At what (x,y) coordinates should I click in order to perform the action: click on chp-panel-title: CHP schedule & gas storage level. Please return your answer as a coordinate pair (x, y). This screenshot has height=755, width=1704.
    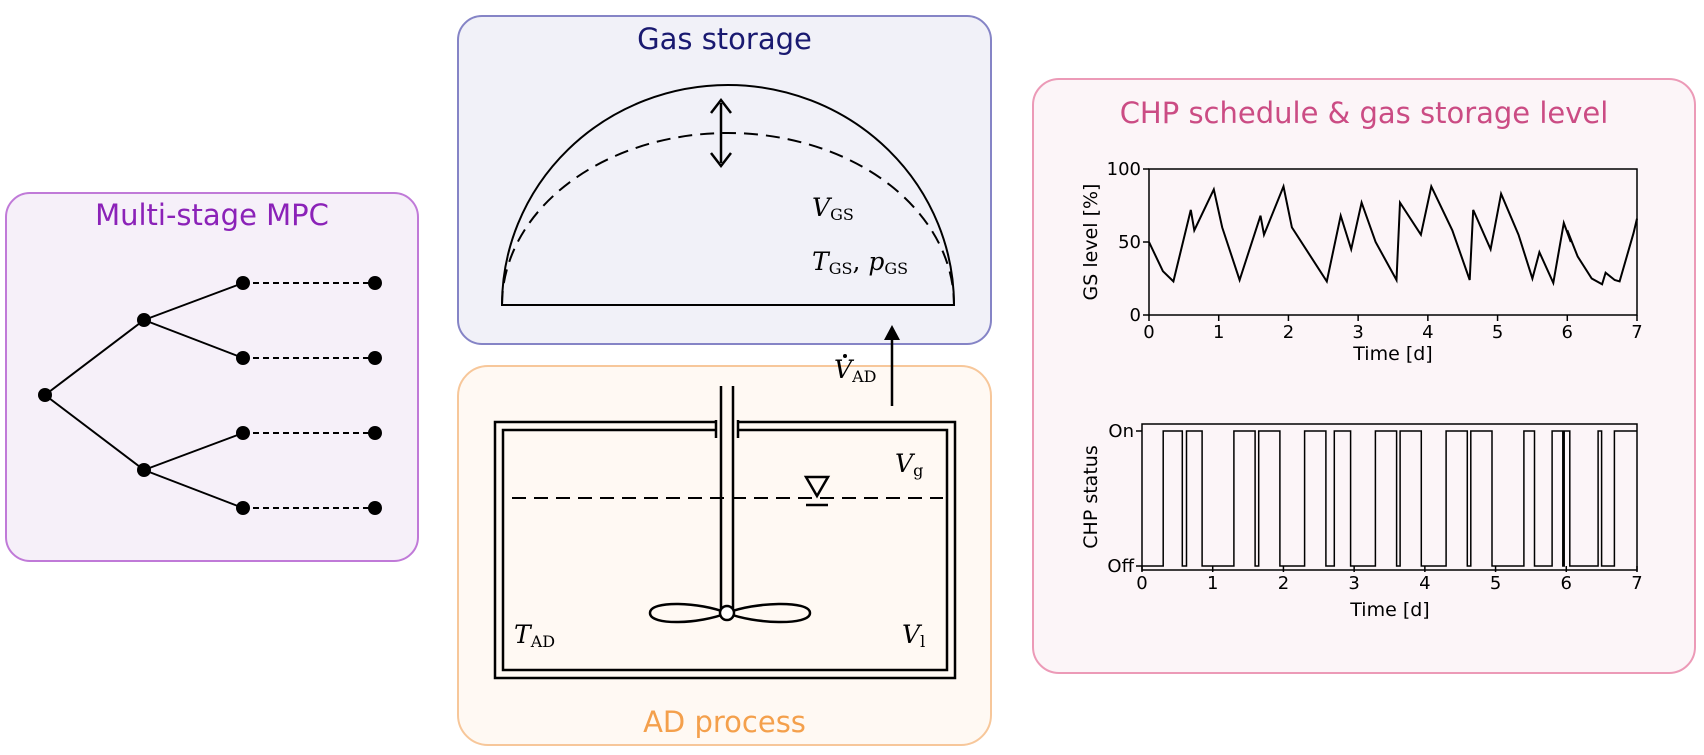
    Looking at the image, I should click on (1364, 113).